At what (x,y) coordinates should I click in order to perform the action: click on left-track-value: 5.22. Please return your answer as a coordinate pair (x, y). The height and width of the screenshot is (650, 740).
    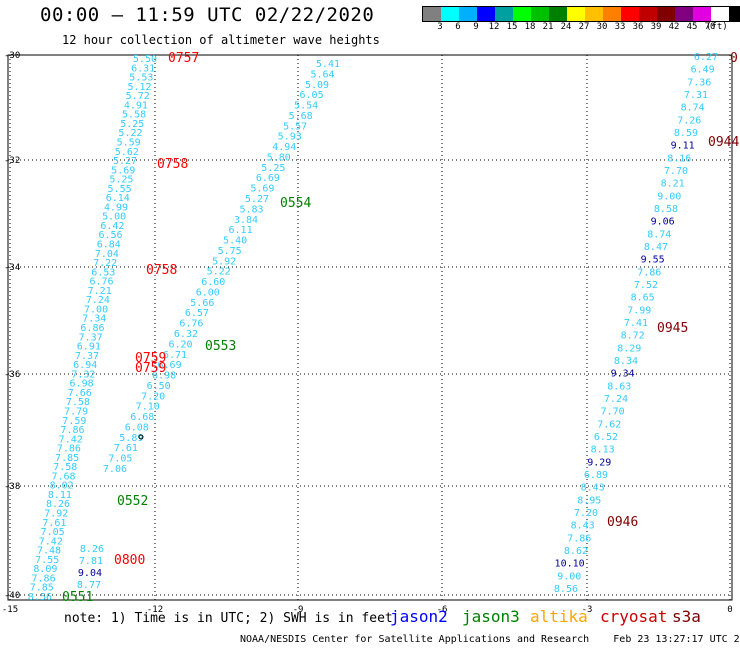
    Looking at the image, I should click on (130, 133).